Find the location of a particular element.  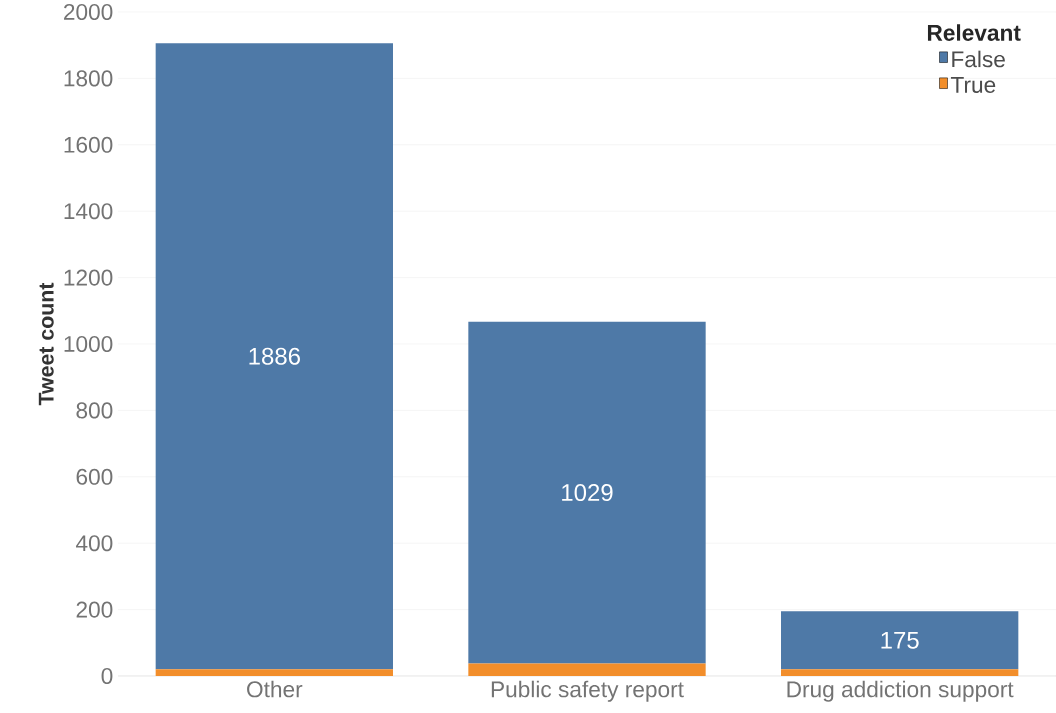

legend-title: Relevant is located at coordinates (974, 32).